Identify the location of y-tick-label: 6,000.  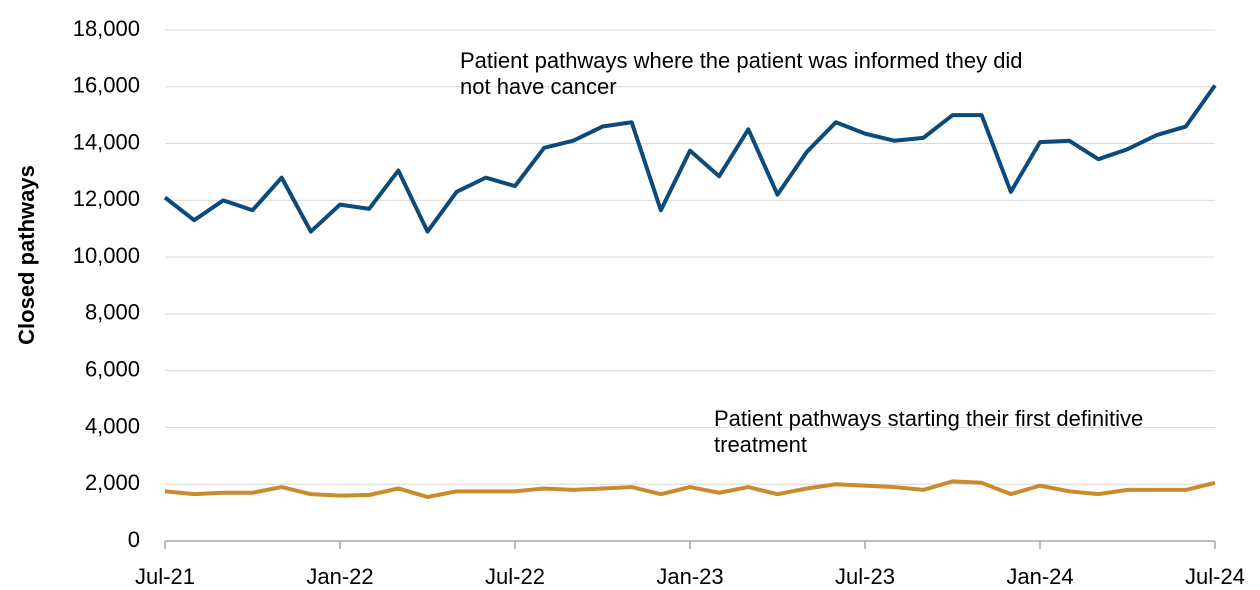
(112, 368).